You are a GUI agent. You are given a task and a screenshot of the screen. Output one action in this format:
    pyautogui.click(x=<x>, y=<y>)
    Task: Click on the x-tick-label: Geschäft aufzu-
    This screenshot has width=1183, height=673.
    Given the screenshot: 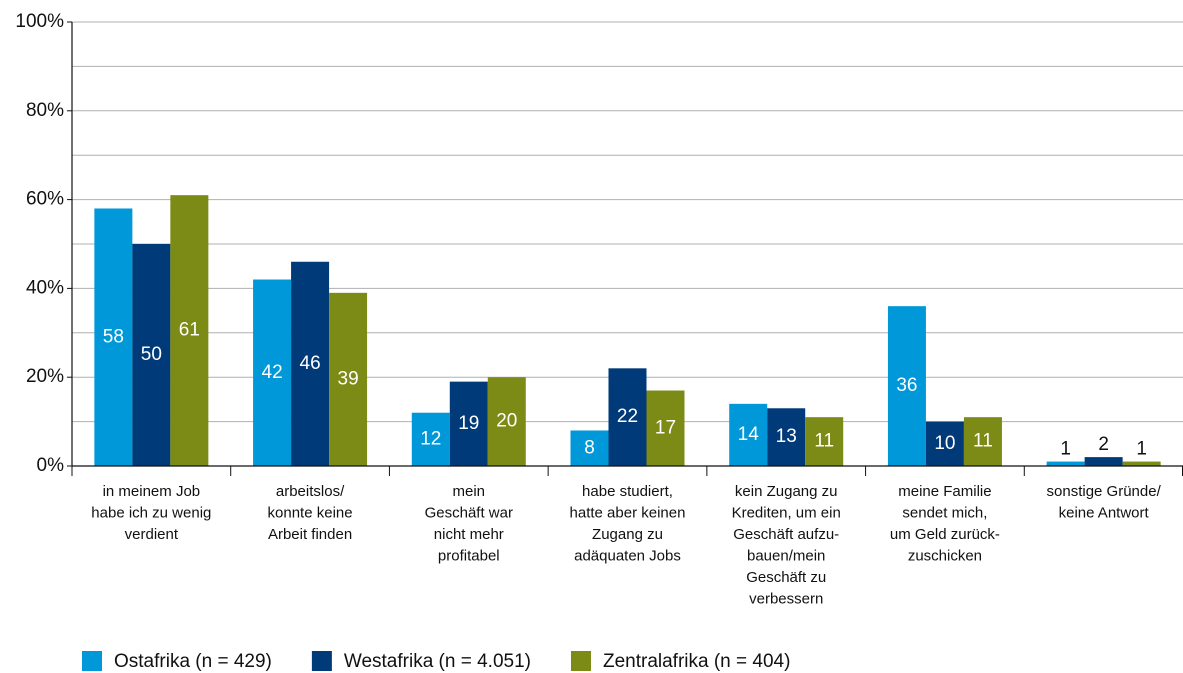 What is the action you would take?
    pyautogui.click(x=786, y=534)
    